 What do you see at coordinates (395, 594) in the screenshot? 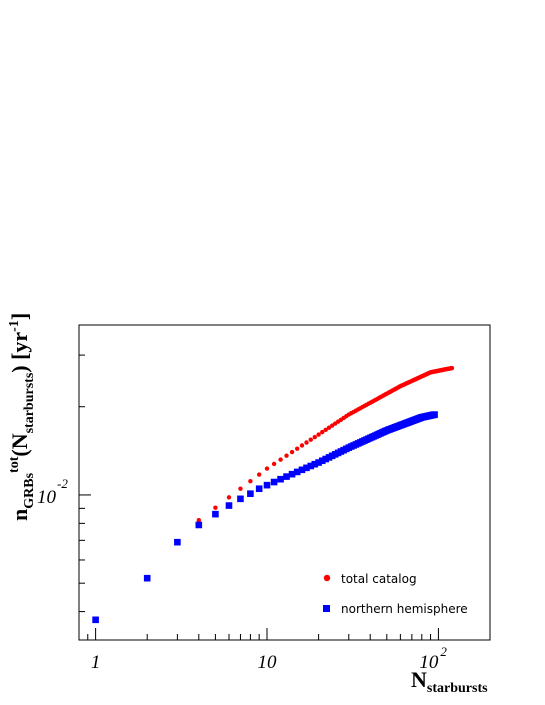
I see `legend: total catalog northern hemisphere` at bounding box center [395, 594].